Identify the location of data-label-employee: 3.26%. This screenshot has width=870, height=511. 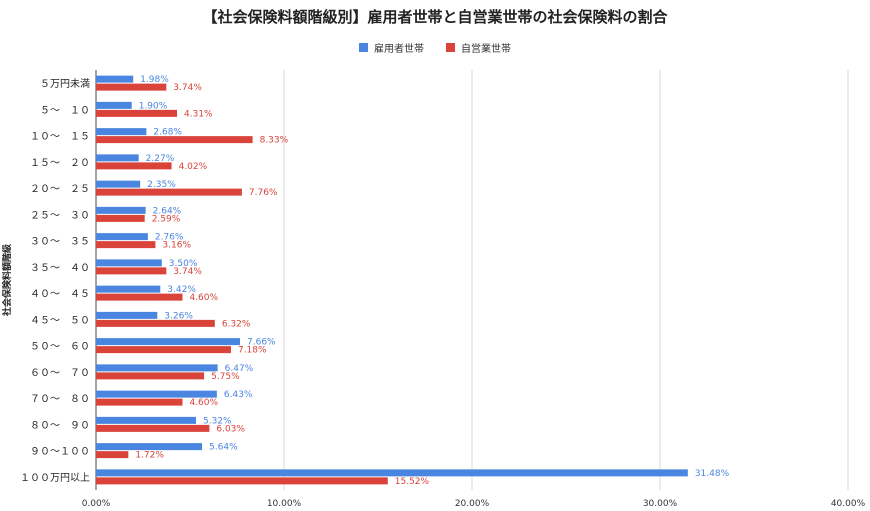
(178, 316).